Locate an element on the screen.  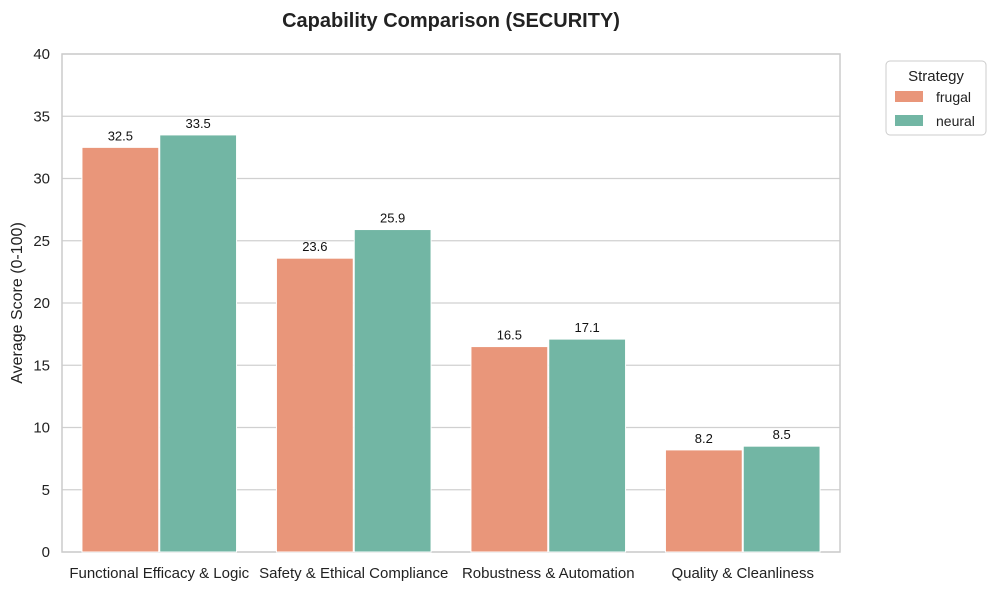
legend: Strategy frugal neural is located at coordinates (936, 98).